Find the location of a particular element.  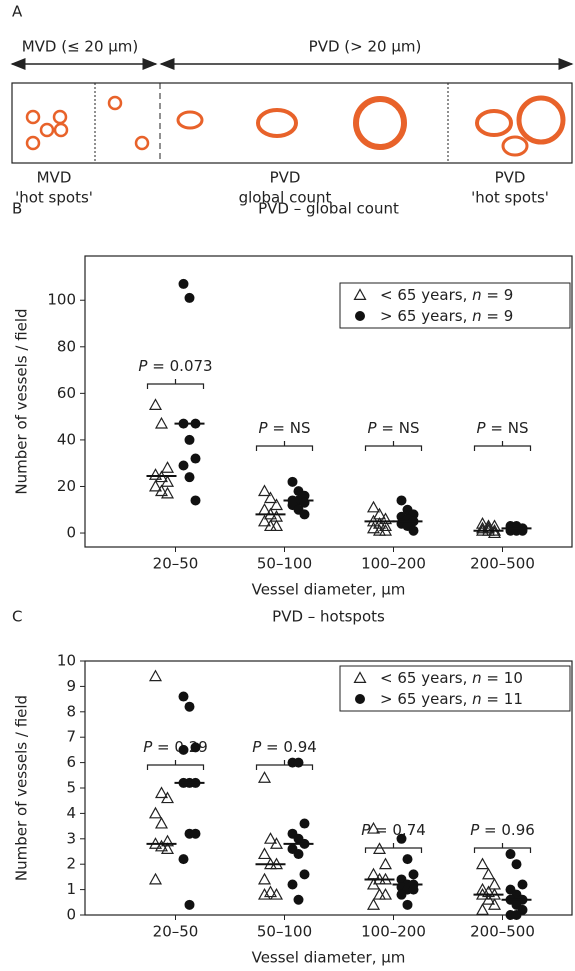

panel-label: B is located at coordinates (17, 209).